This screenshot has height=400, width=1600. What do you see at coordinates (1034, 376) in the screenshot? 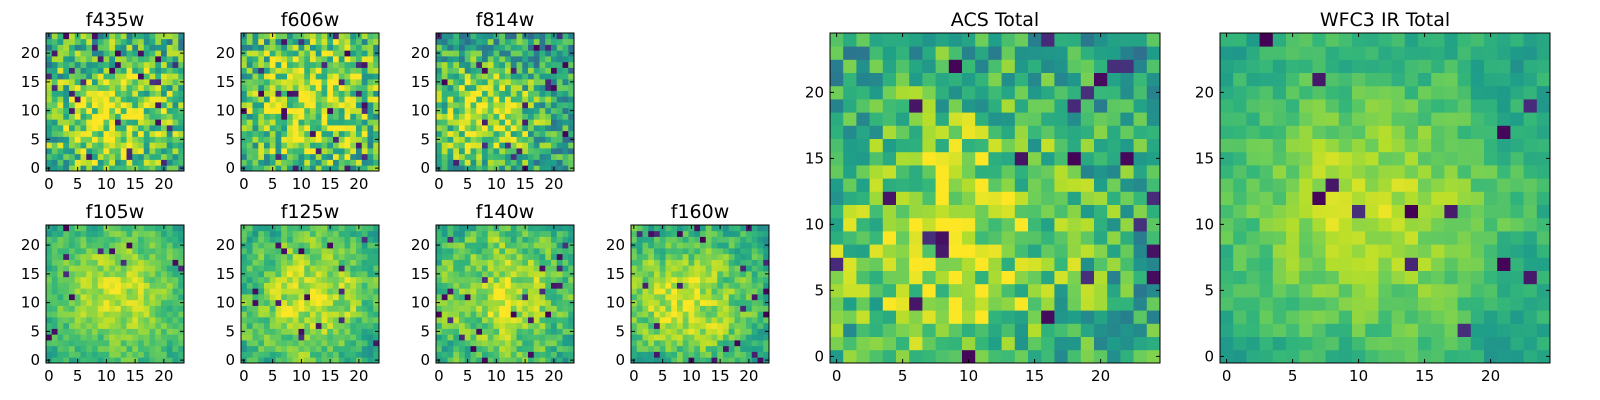
I see `x-tick-label: 15` at bounding box center [1034, 376].